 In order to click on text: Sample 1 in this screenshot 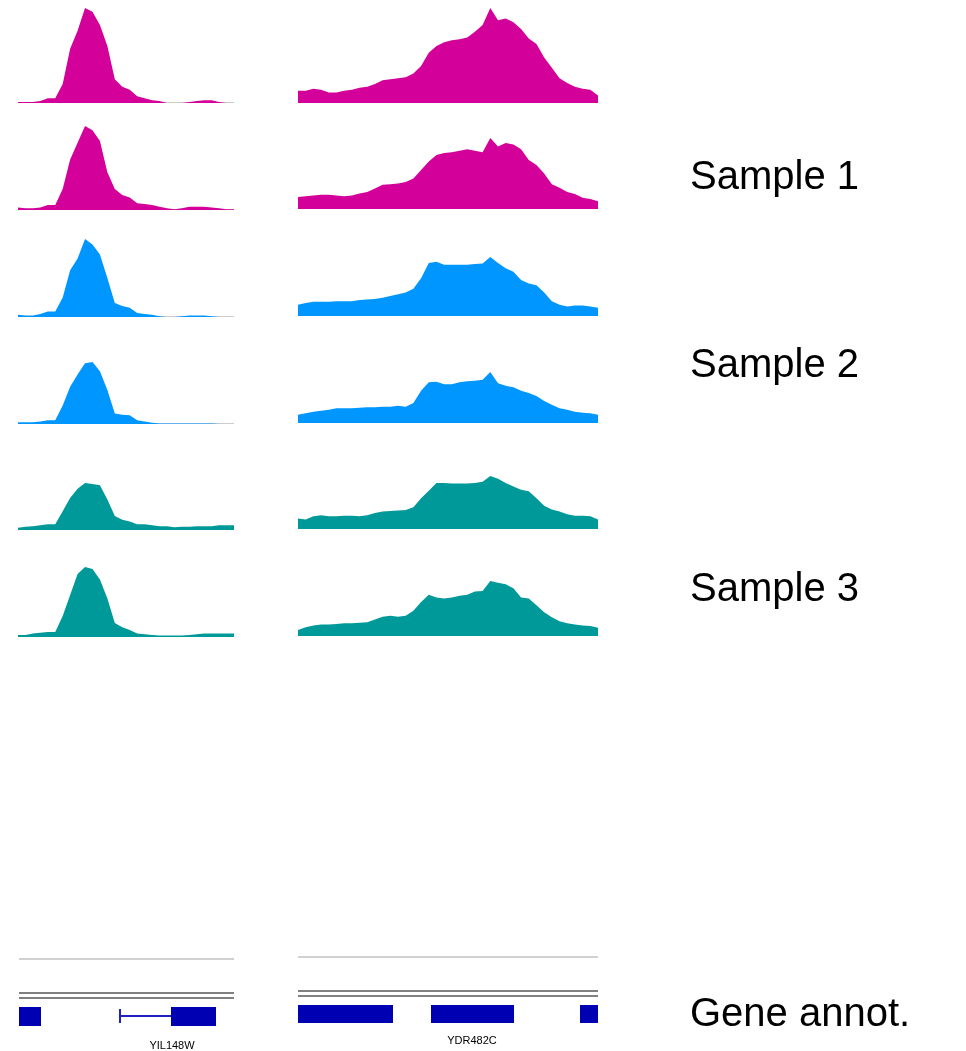, I will do `click(774, 175)`.